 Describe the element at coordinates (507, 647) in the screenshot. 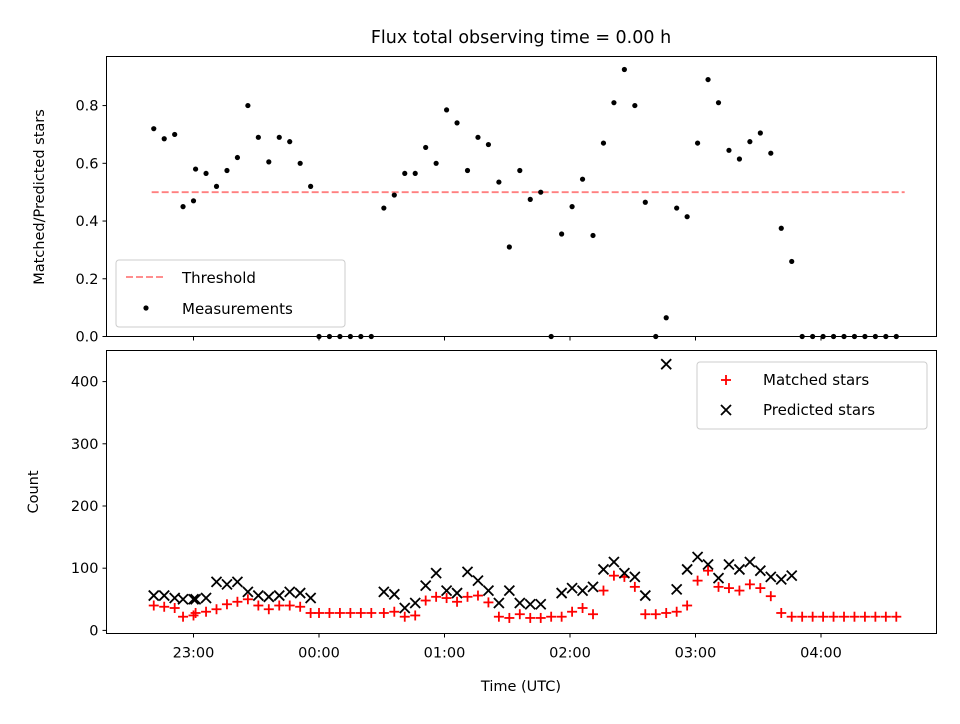

I see `bottom-x-axis: 23:00 00:00 01:00 02:00 03:00 04:00` at that location.